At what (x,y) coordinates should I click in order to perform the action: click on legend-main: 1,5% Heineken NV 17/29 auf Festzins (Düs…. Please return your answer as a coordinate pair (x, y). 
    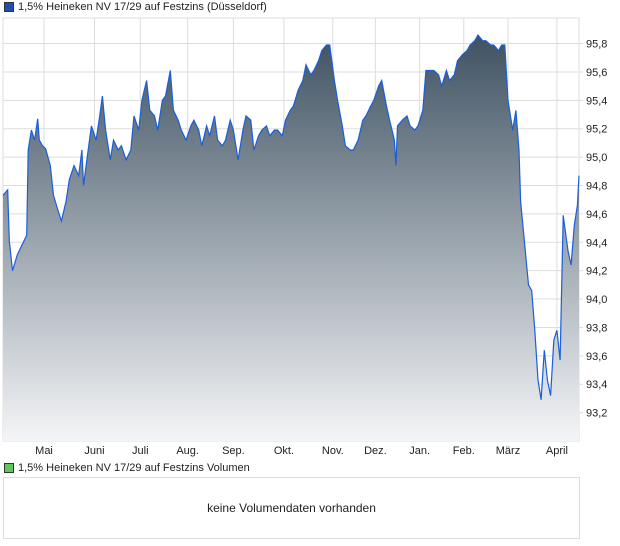
    Looking at the image, I should click on (135, 7).